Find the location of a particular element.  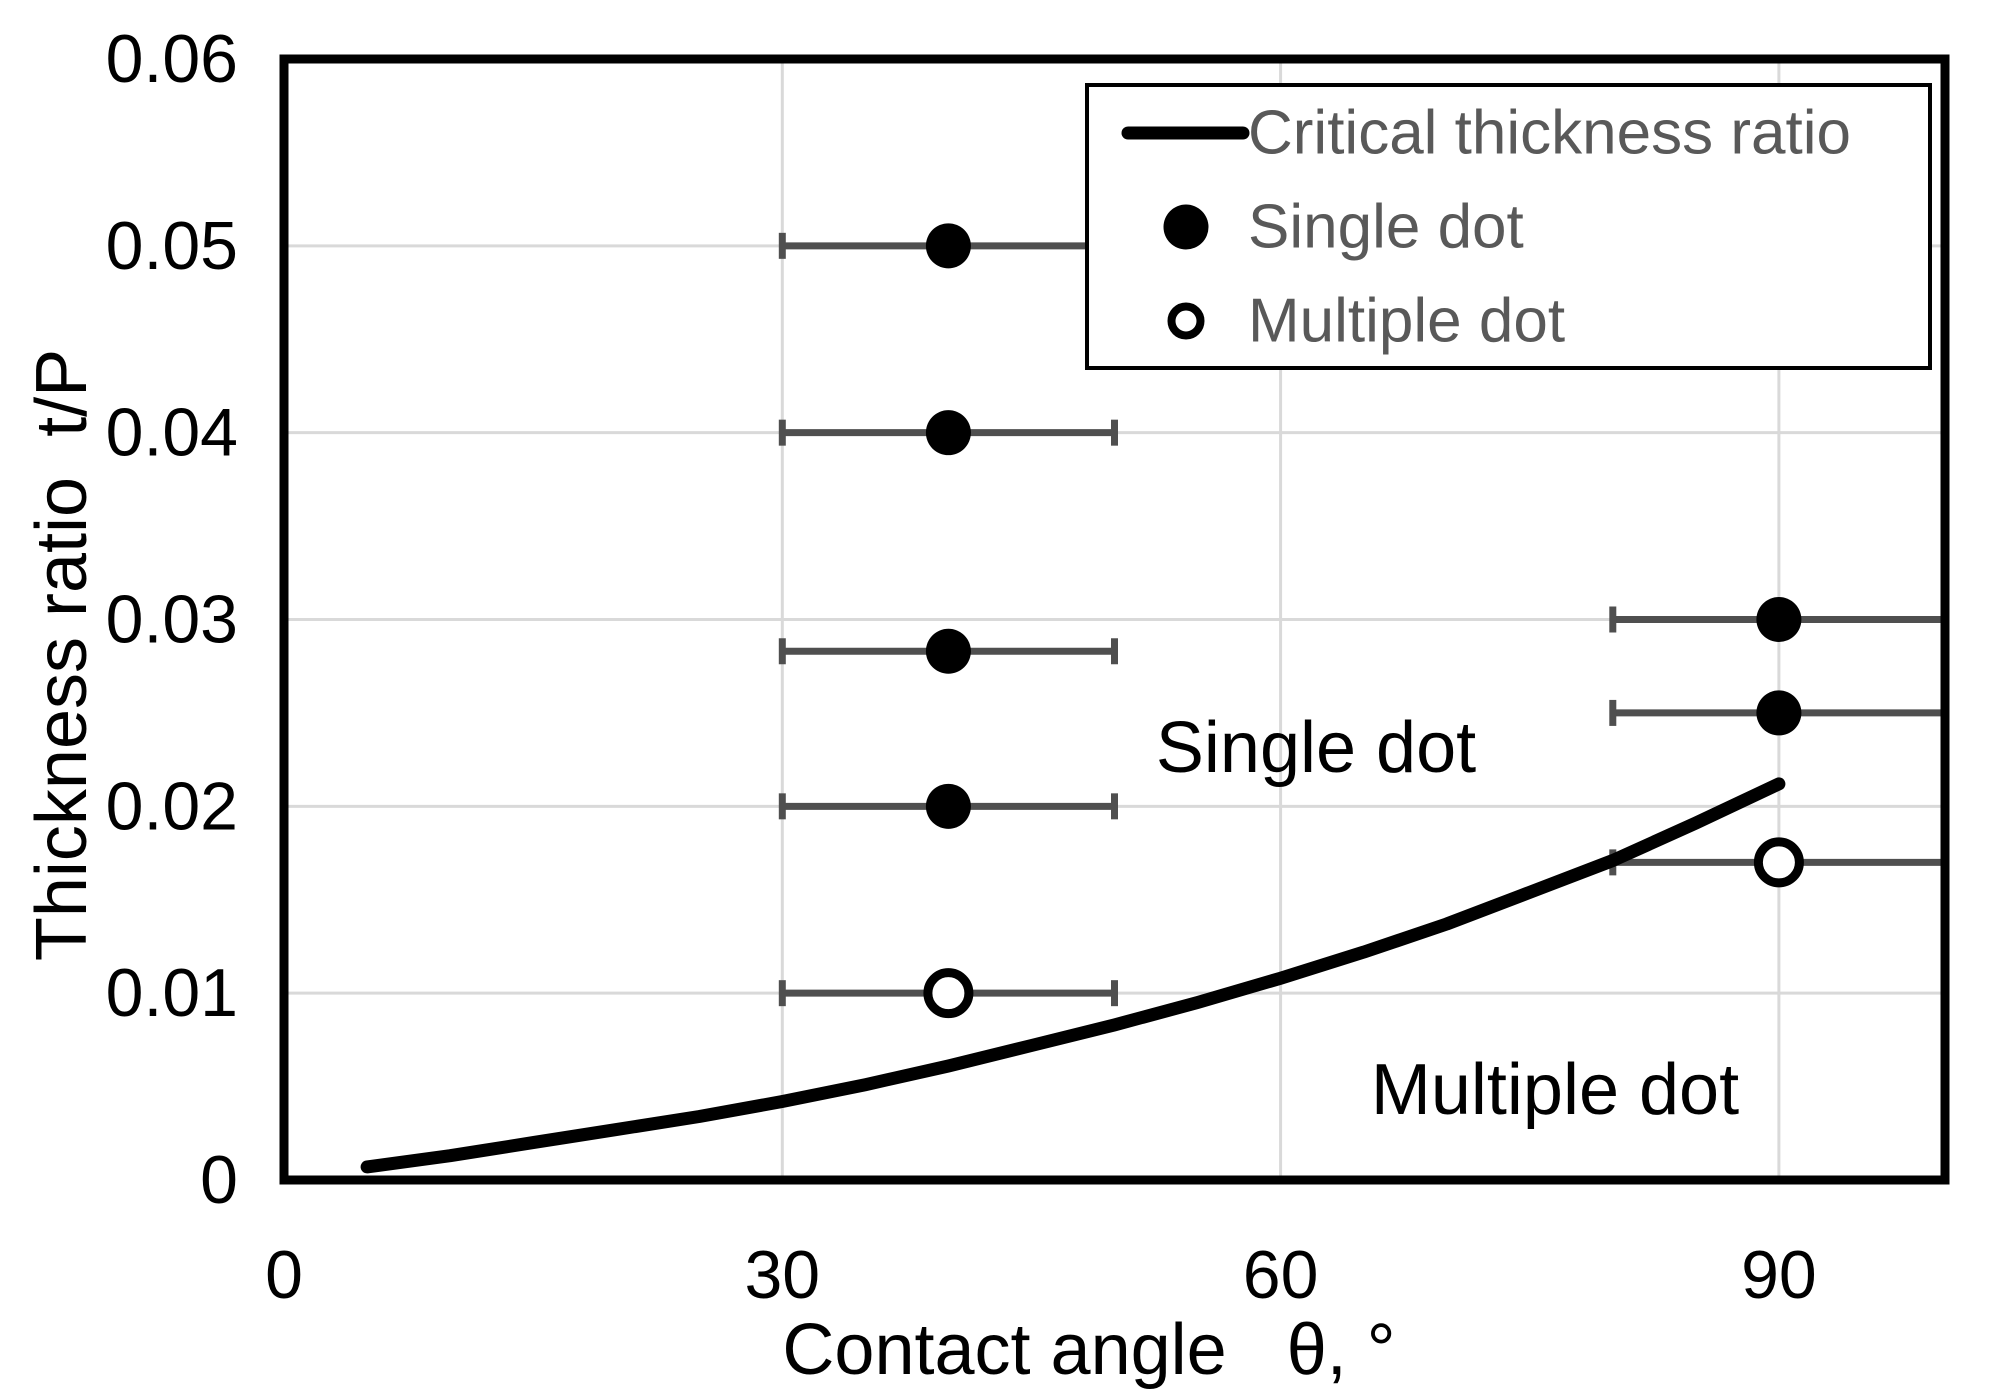

y-tick-label: 0.01 is located at coordinates (172, 993).